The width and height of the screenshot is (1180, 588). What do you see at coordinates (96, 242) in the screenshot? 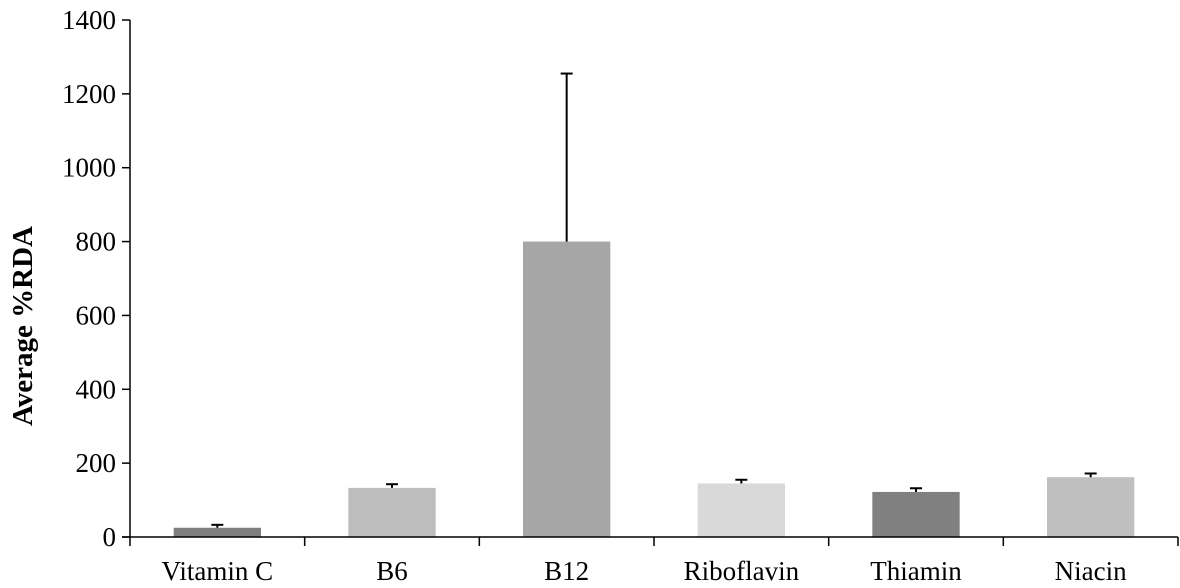
I see `y-tick-label: 800` at bounding box center [96, 242].